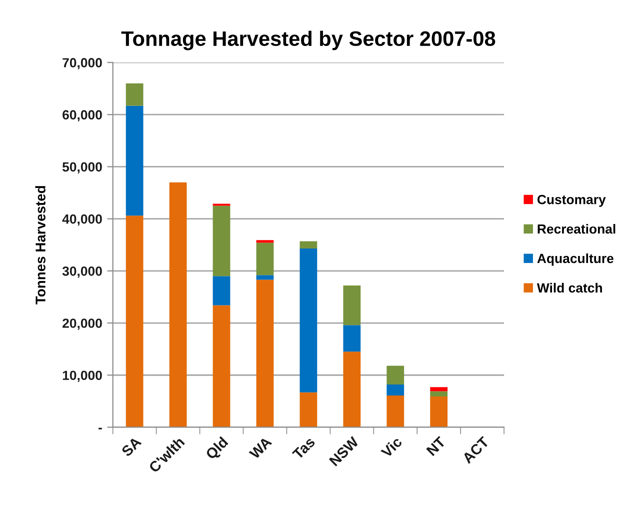 This screenshot has width=634, height=508. I want to click on legend-label: Aquaculture, so click(575, 259).